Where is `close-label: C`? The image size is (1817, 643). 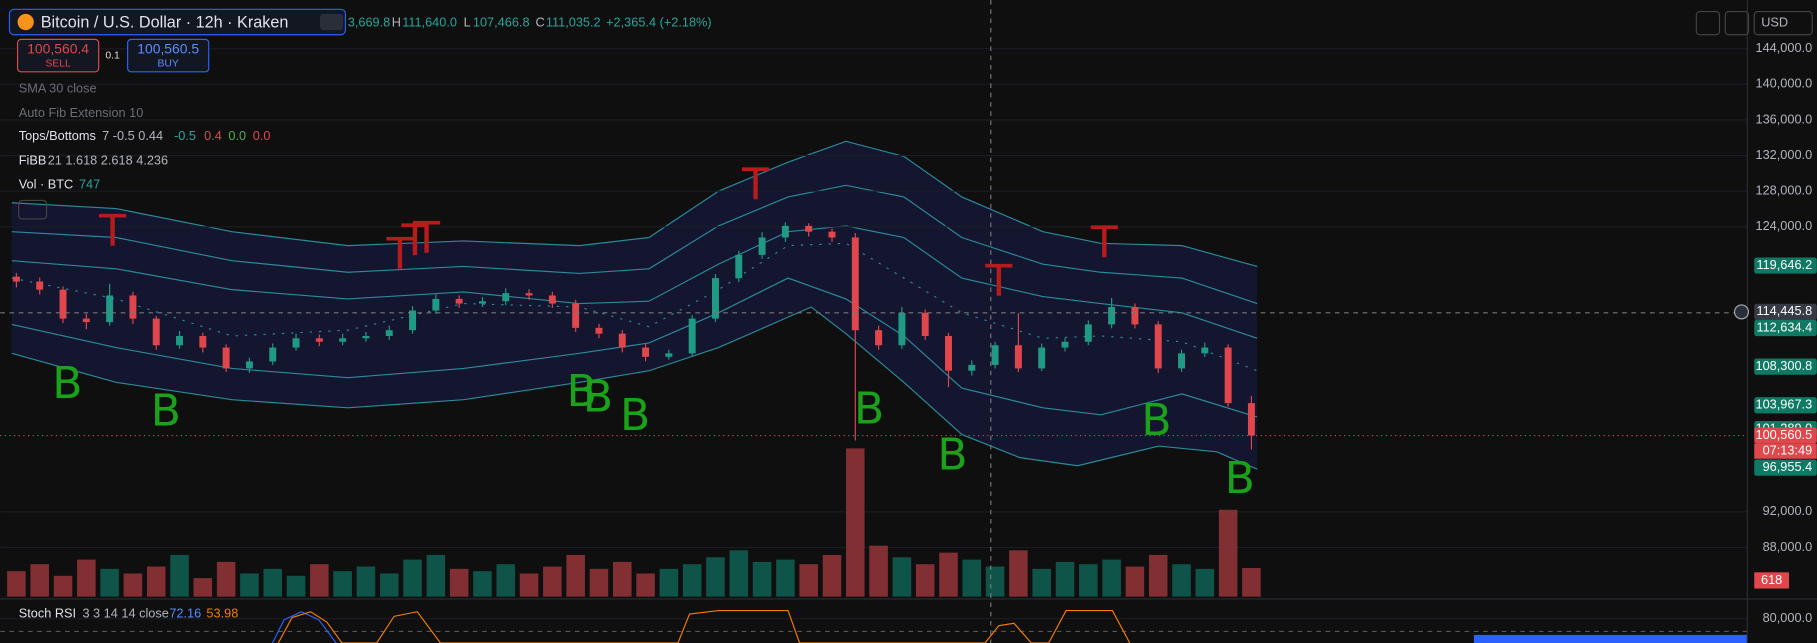 close-label: C is located at coordinates (539, 22).